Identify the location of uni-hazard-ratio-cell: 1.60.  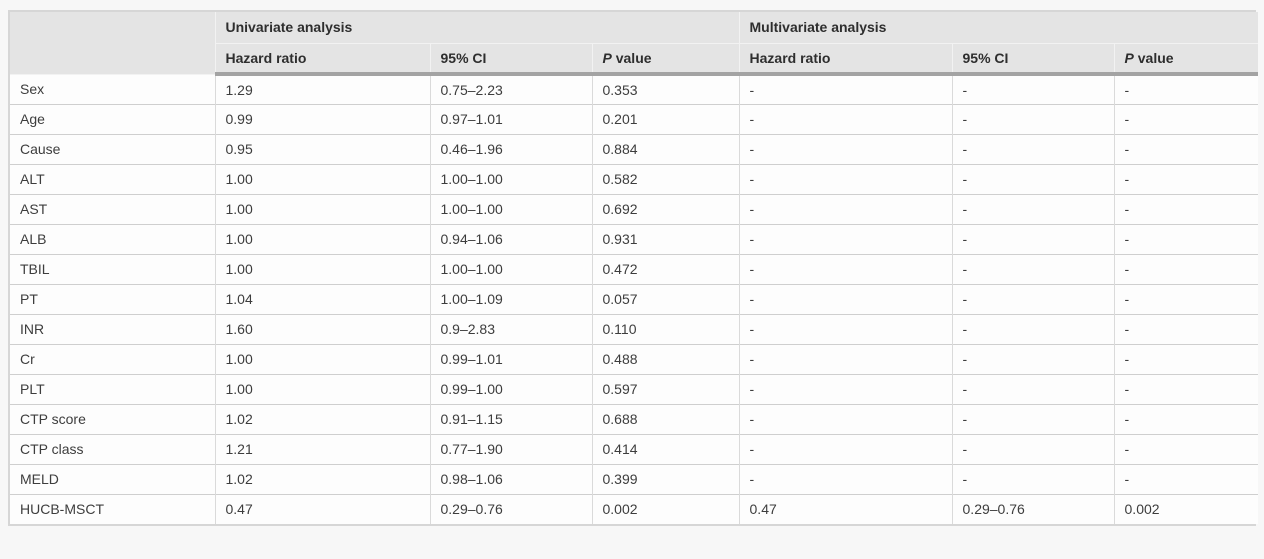
(322, 328).